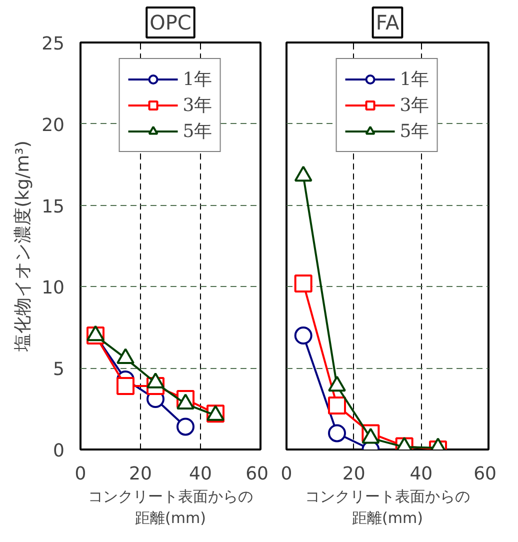  Describe the element at coordinates (58, 451) in the screenshot. I see `y-tick-label: 0` at that location.